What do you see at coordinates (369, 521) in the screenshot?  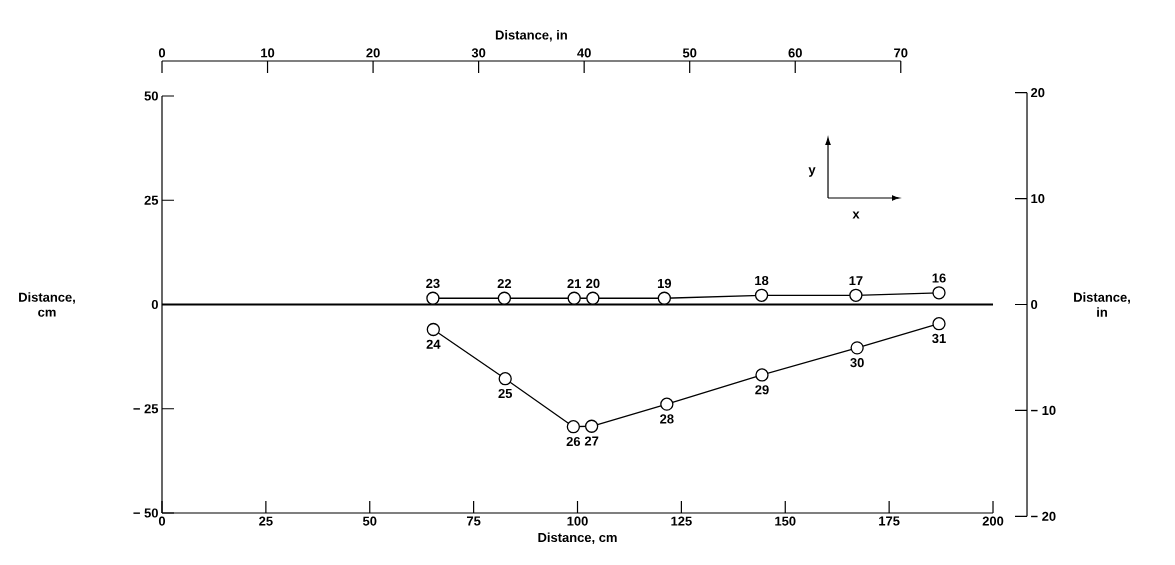 I see `x-tick-label: 50` at bounding box center [369, 521].